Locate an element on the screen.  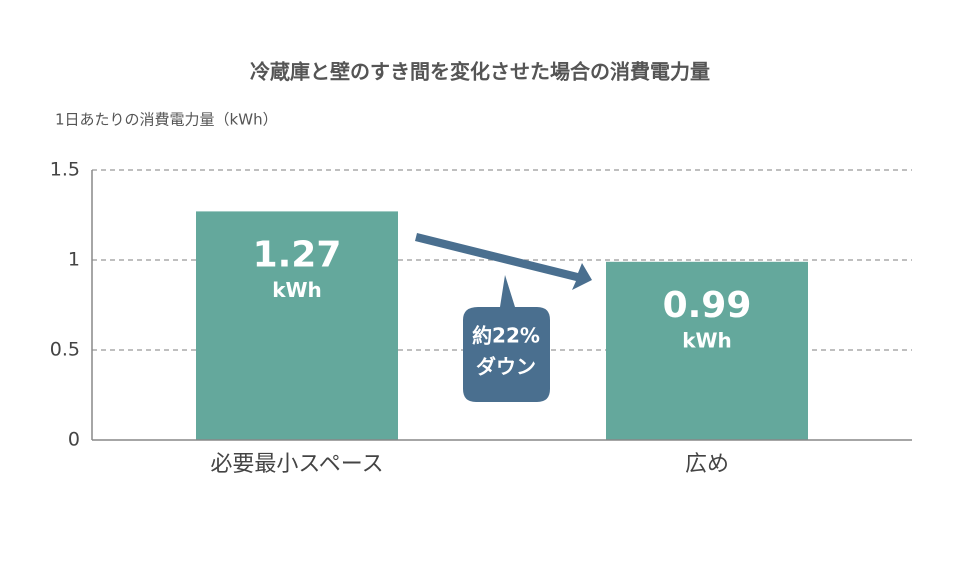
x-tick-label: 広め is located at coordinates (707, 464).